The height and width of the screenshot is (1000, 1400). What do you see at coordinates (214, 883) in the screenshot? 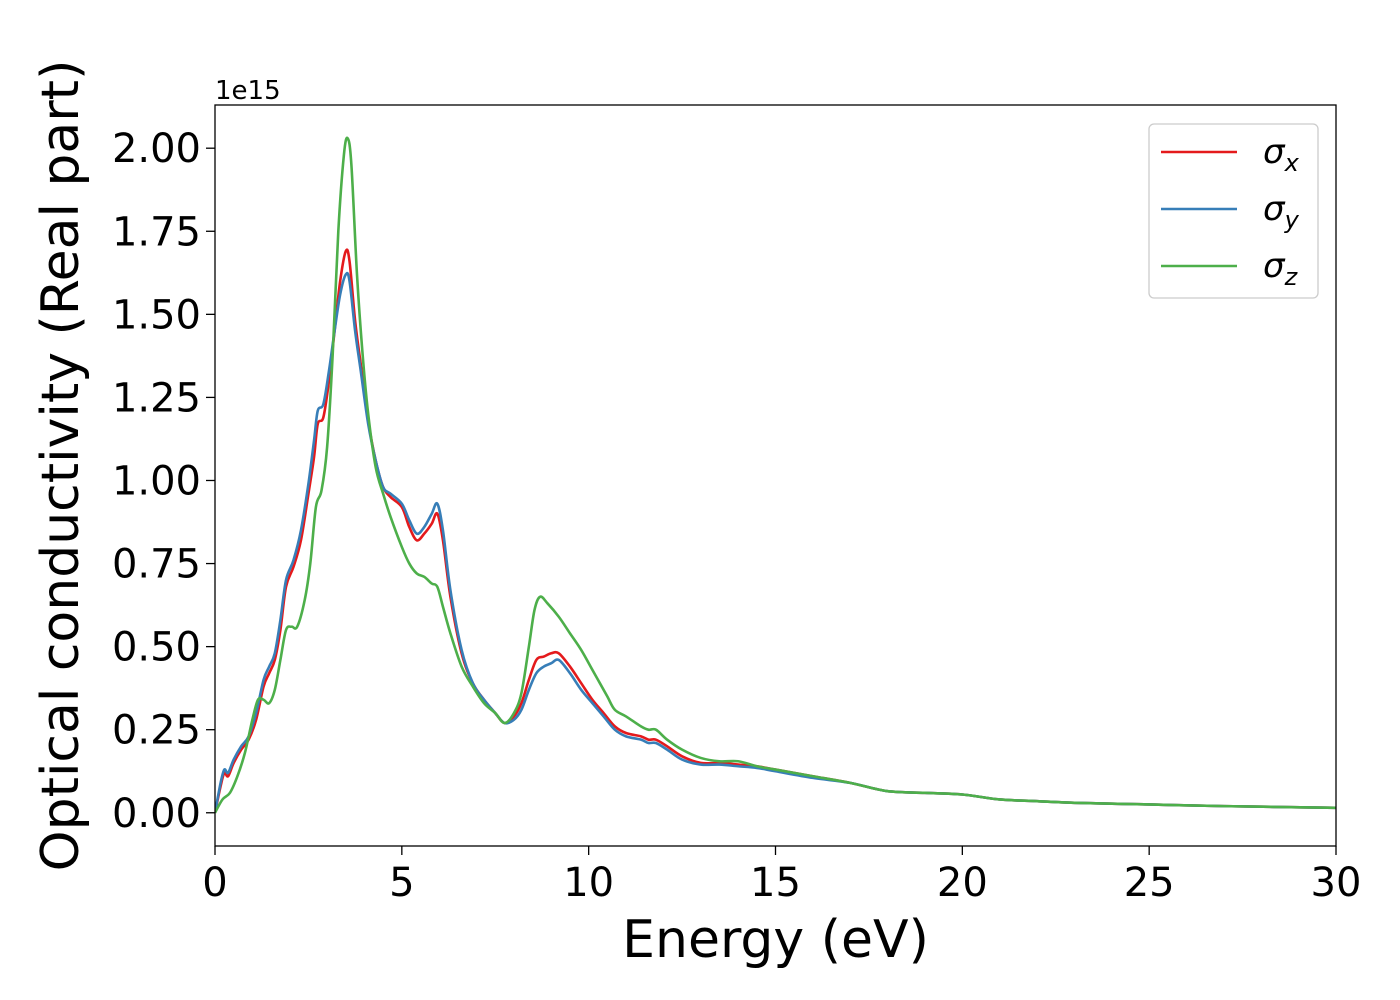
I see `x-tick-label: 0` at bounding box center [214, 883].